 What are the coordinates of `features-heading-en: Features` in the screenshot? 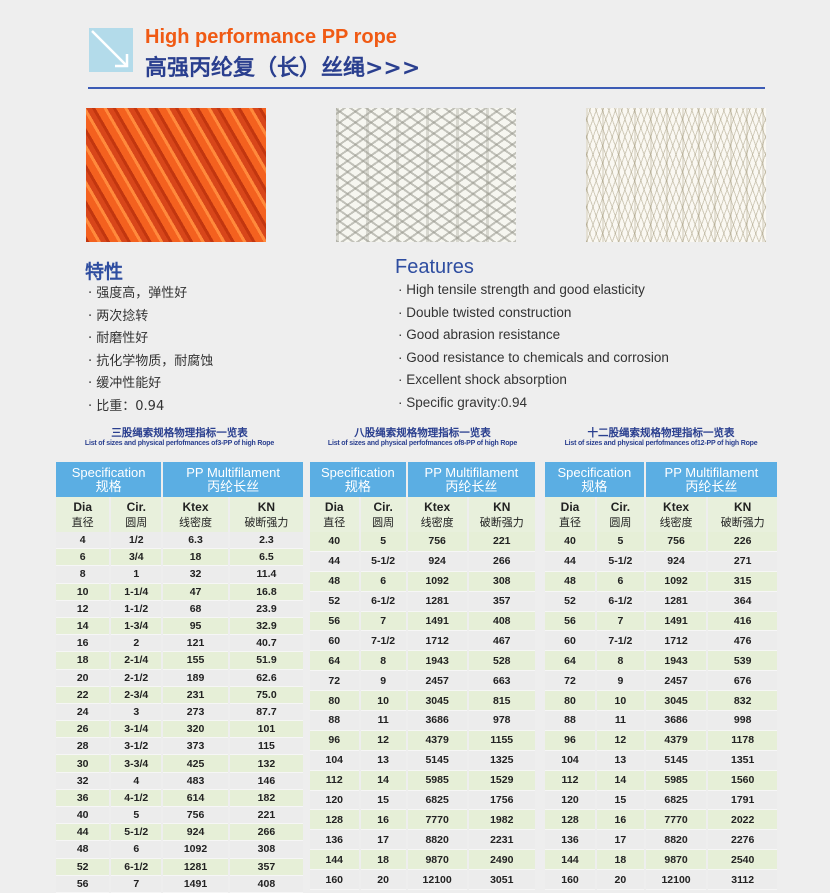 It's located at (434, 267).